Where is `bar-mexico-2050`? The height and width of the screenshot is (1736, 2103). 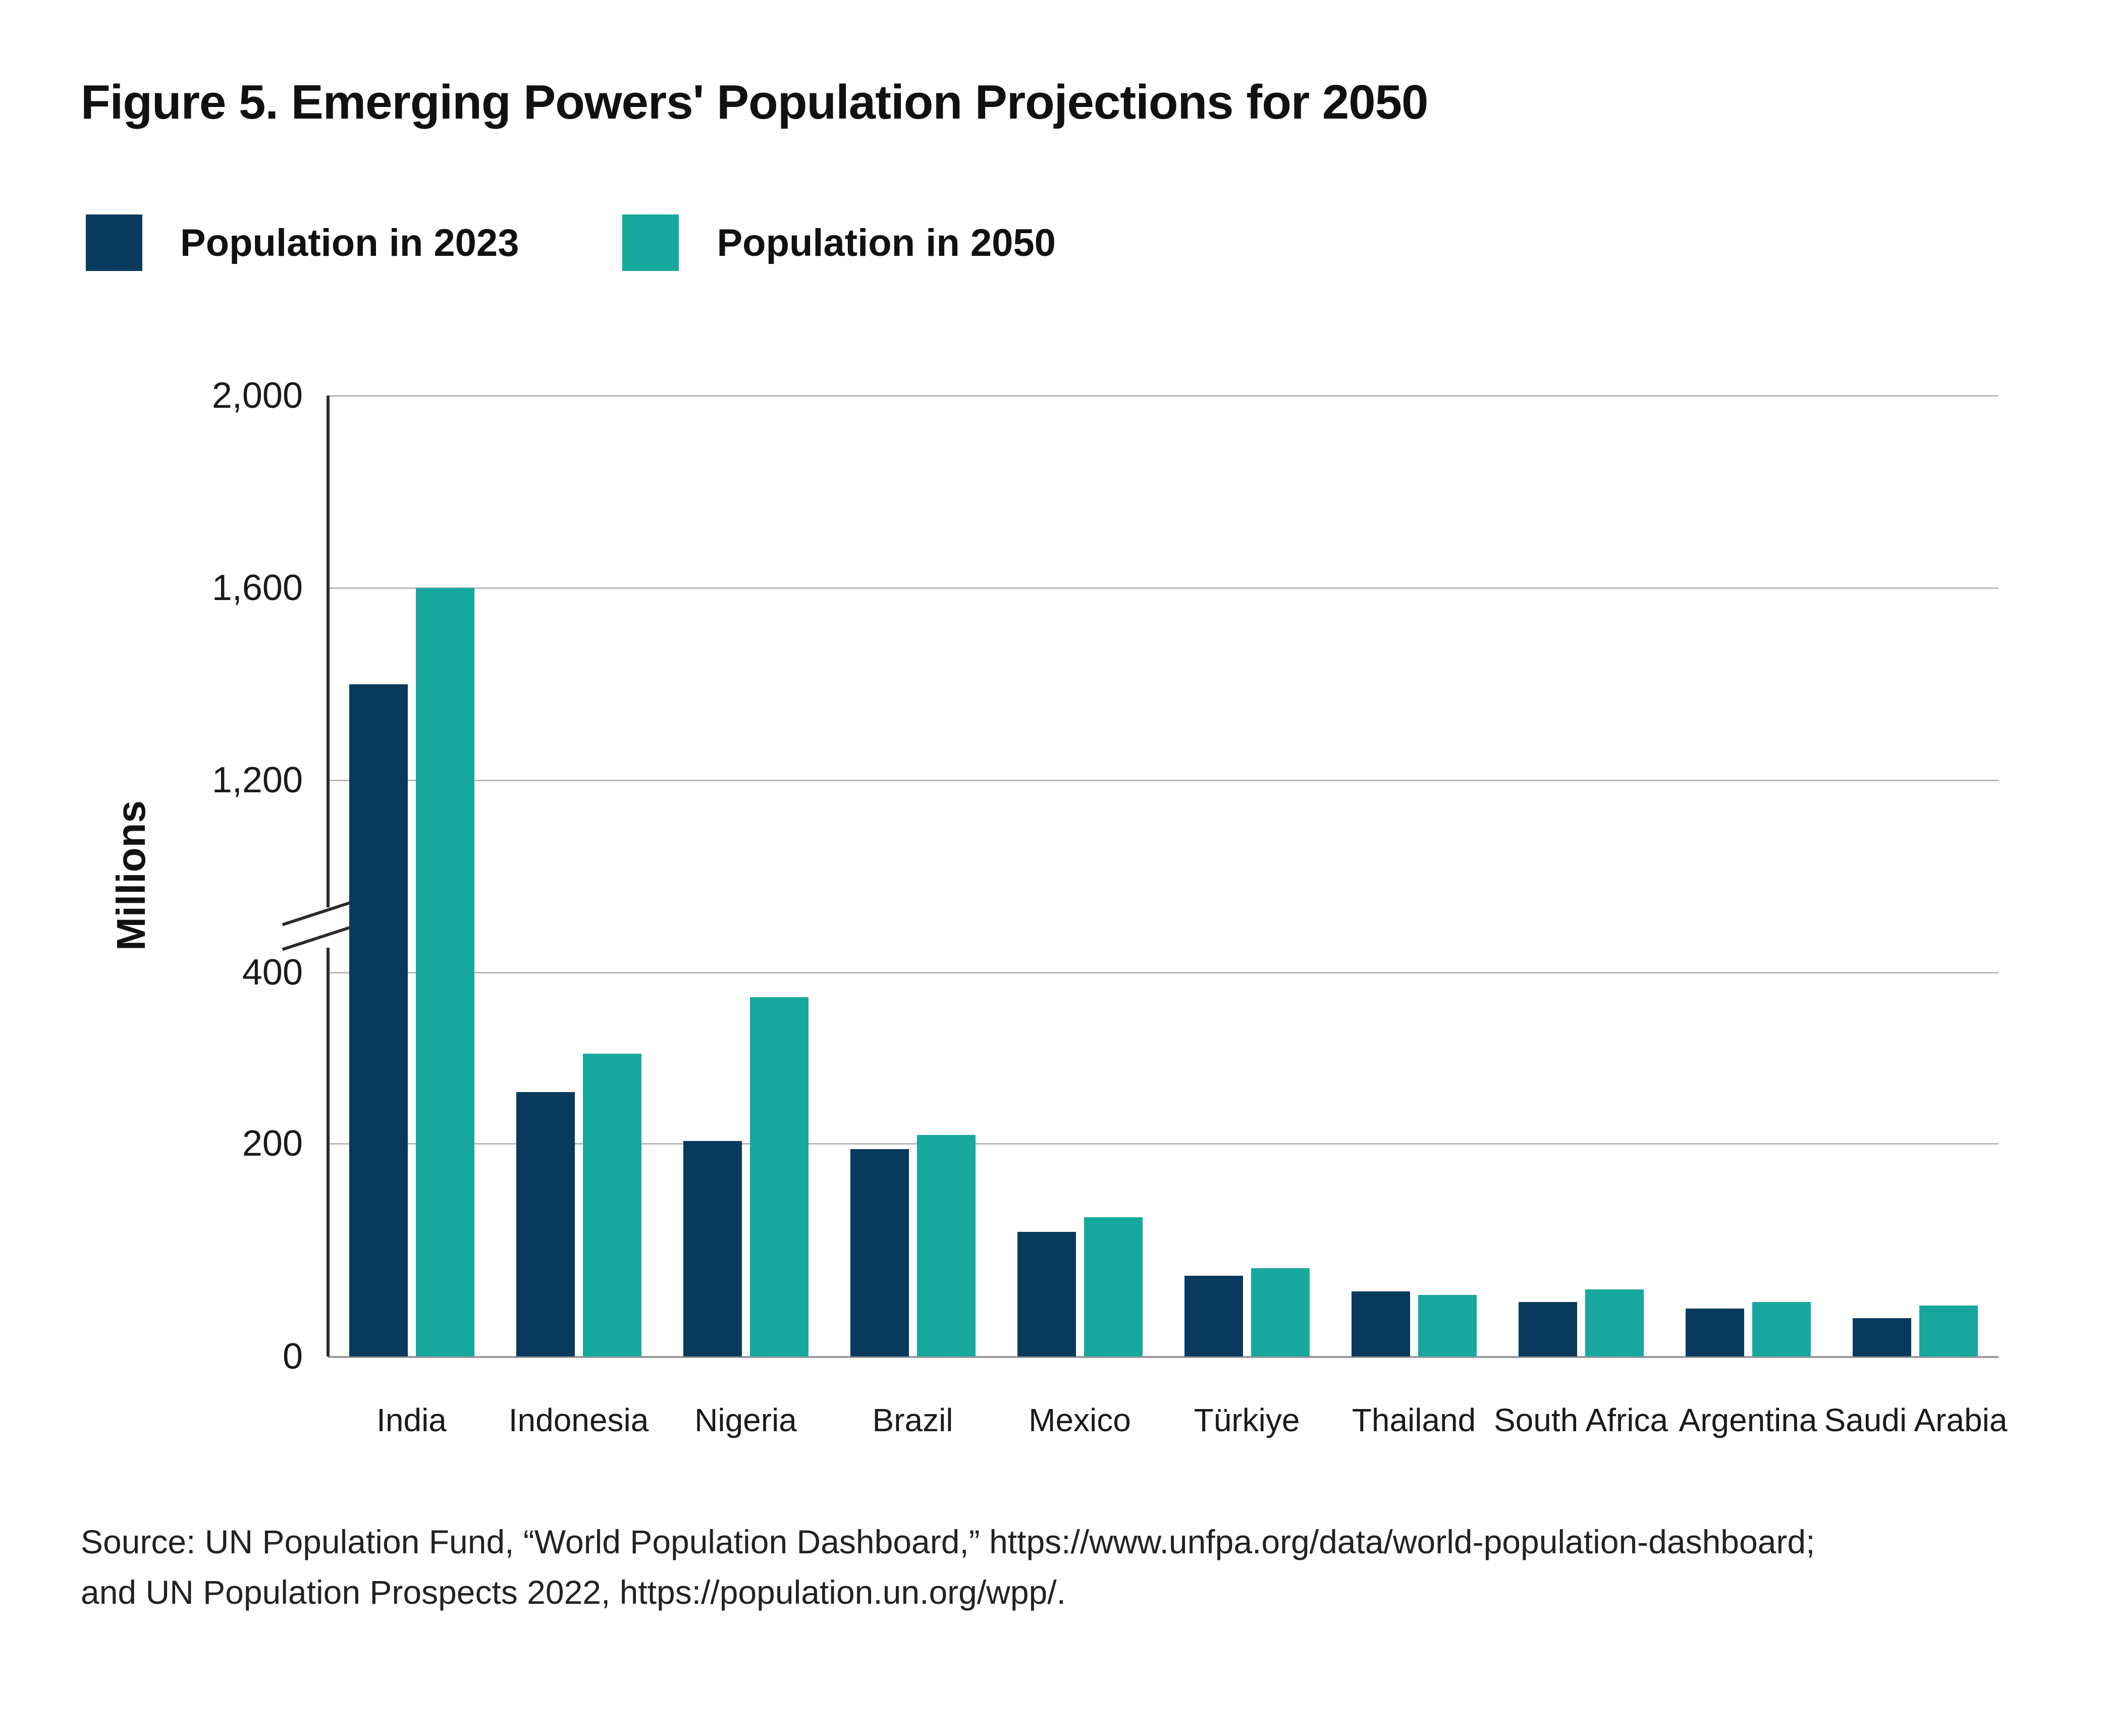 bar-mexico-2050 is located at coordinates (1113, 1287).